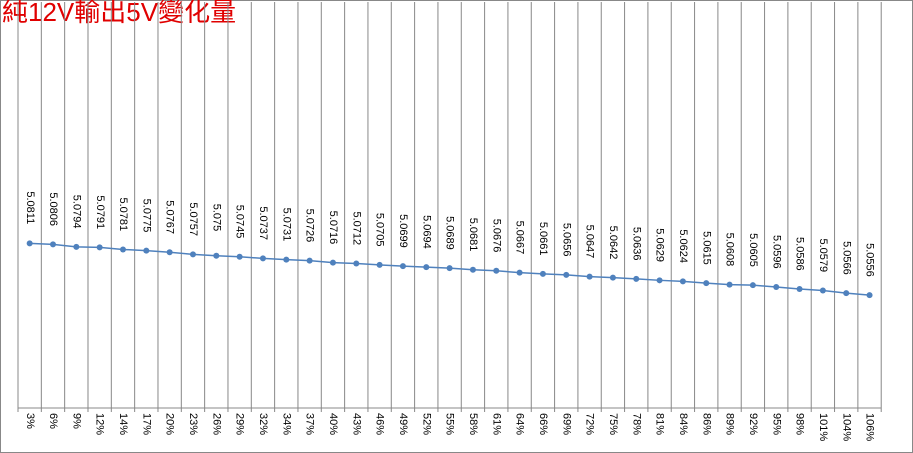 This screenshot has width=913, height=453. What do you see at coordinates (870, 260) in the screenshot?
I see `data-label: 5.0556` at bounding box center [870, 260].